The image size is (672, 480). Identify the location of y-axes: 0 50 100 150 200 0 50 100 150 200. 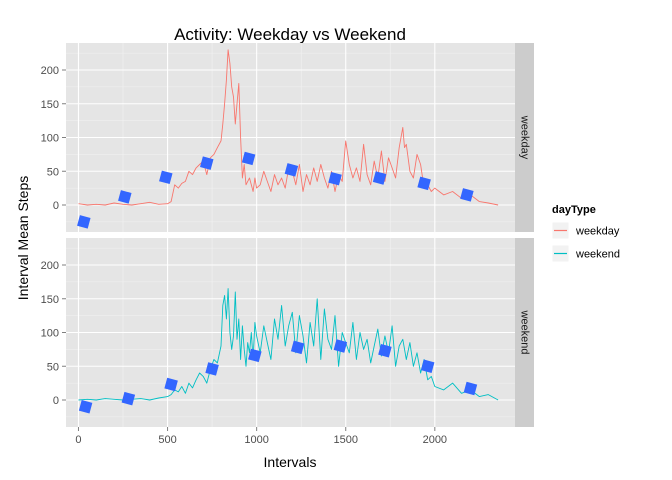
(53, 236).